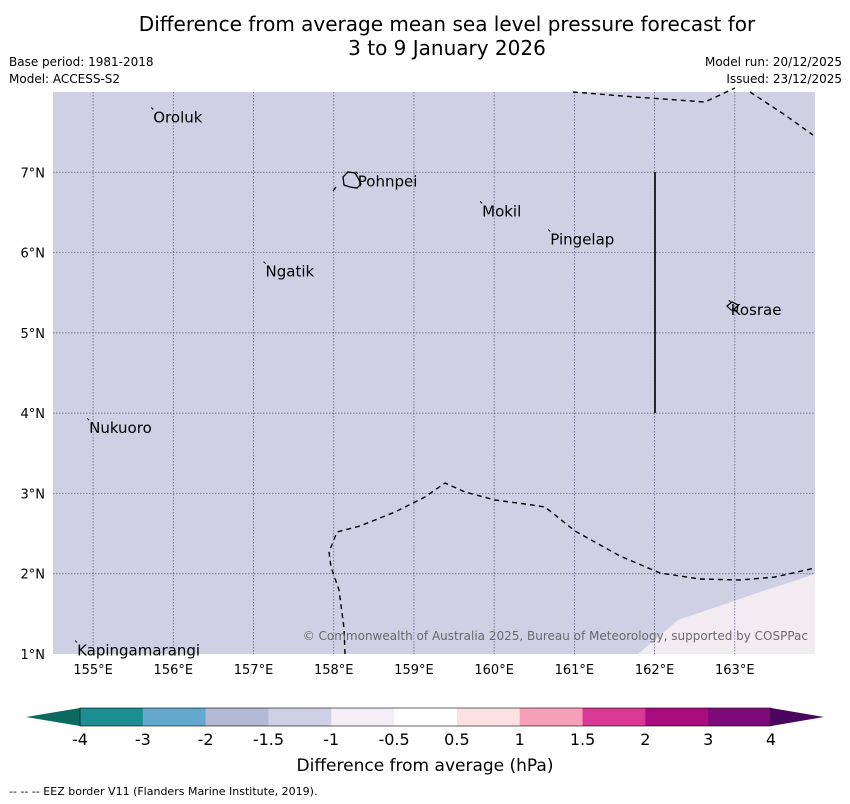 This screenshot has height=804, width=850. I want to click on colorbar-tick: 4, so click(771, 739).